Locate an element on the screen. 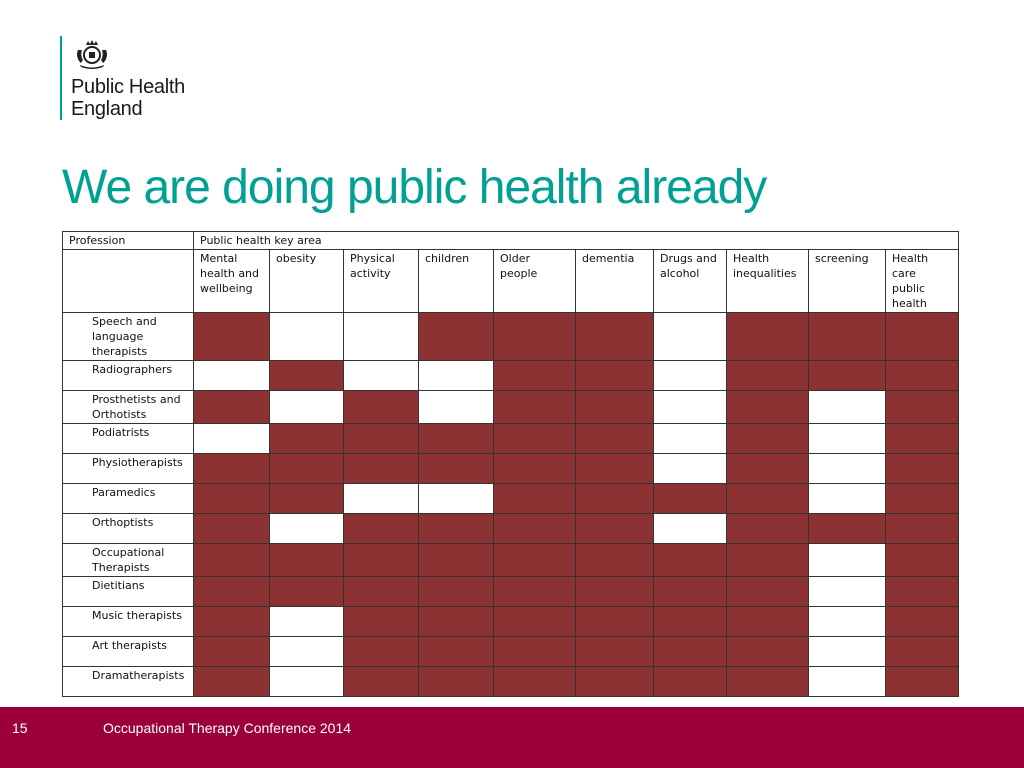 Image resolution: width=1024 pixels, height=768 pixels. phe-logo: Public Health England is located at coordinates (150, 81).